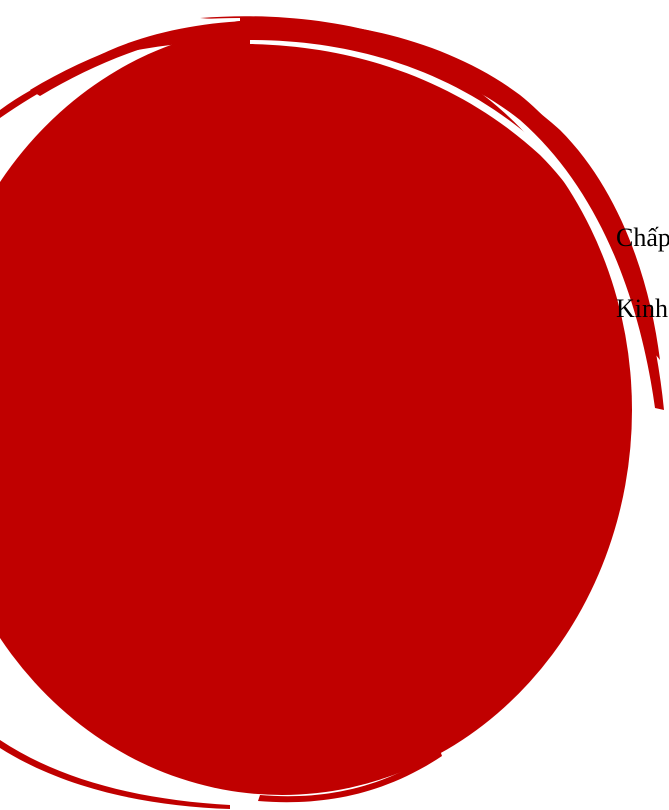 The width and height of the screenshot is (669, 810). What do you see at coordinates (642, 237) in the screenshot?
I see `text-line-1: Chấp` at bounding box center [642, 237].